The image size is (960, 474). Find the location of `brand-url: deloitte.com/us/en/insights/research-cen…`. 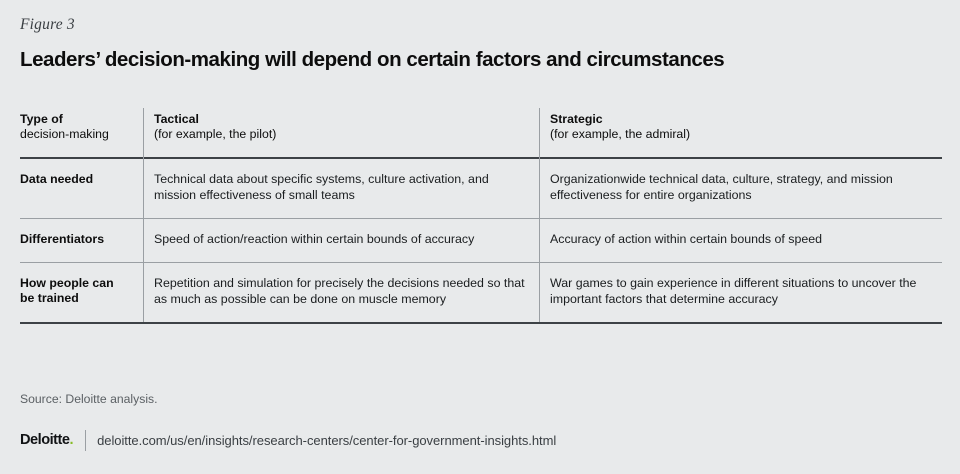

brand-url: deloitte.com/us/en/insights/research-cen… is located at coordinates (327, 440).